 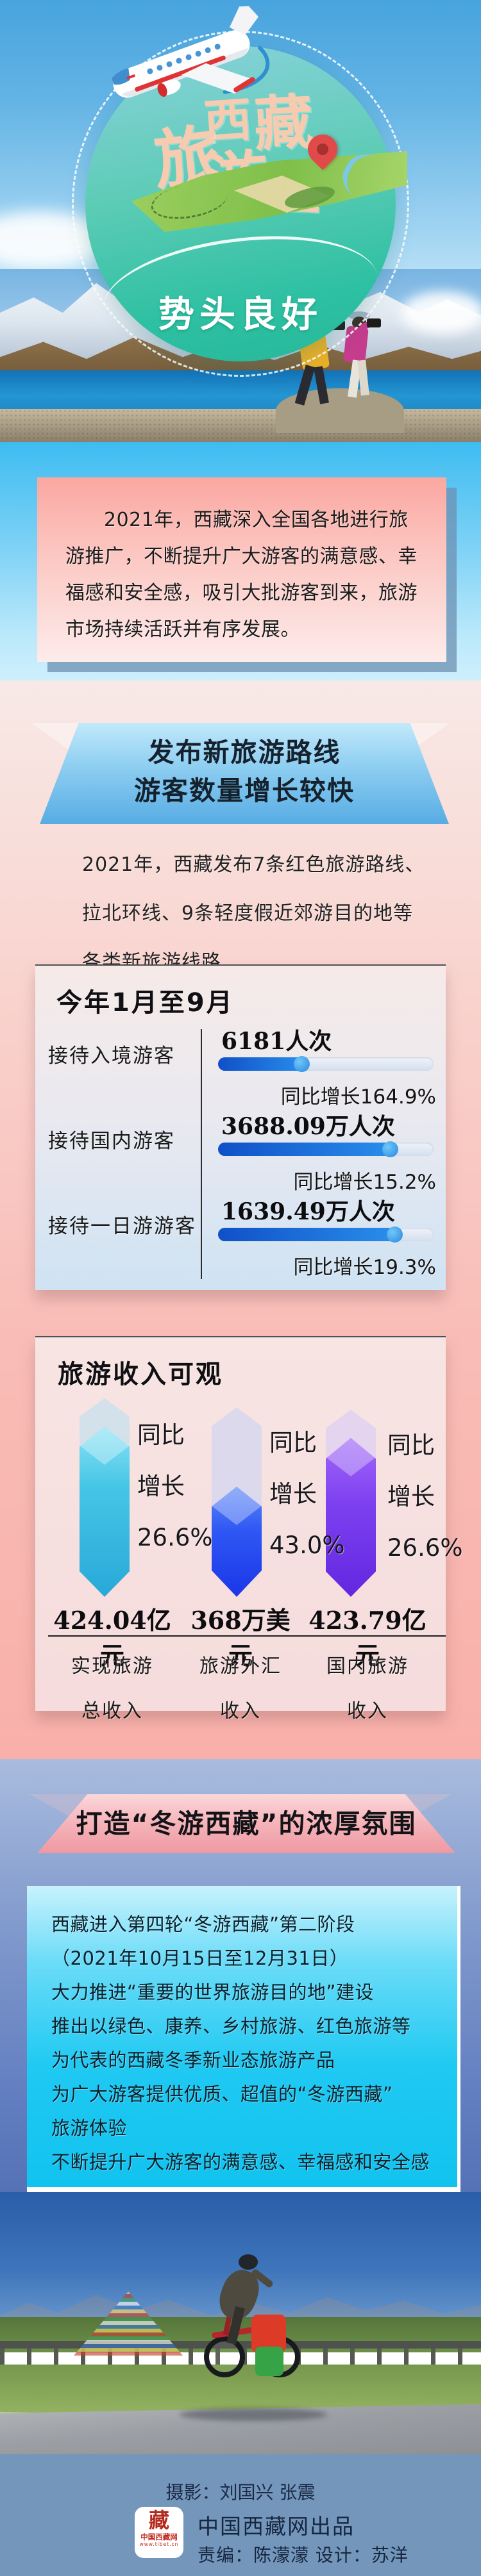 What do you see at coordinates (358, 1097) in the screenshot?
I see `stat-row-growth: 同比增长164.9%` at bounding box center [358, 1097].